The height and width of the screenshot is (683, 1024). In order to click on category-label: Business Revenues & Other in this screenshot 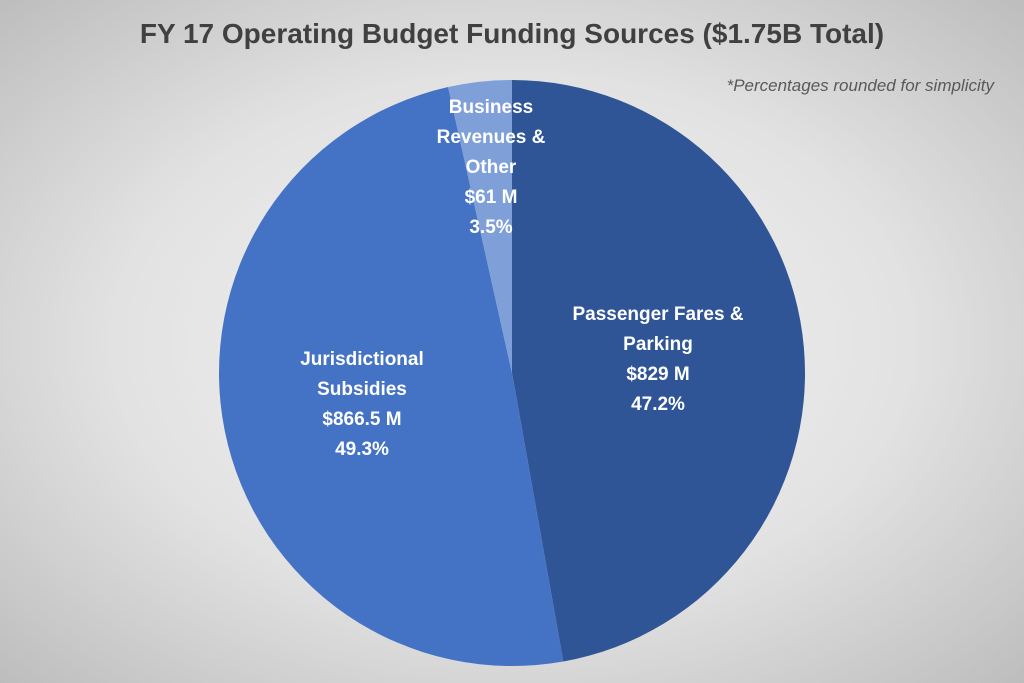, I will do `click(491, 137)`.